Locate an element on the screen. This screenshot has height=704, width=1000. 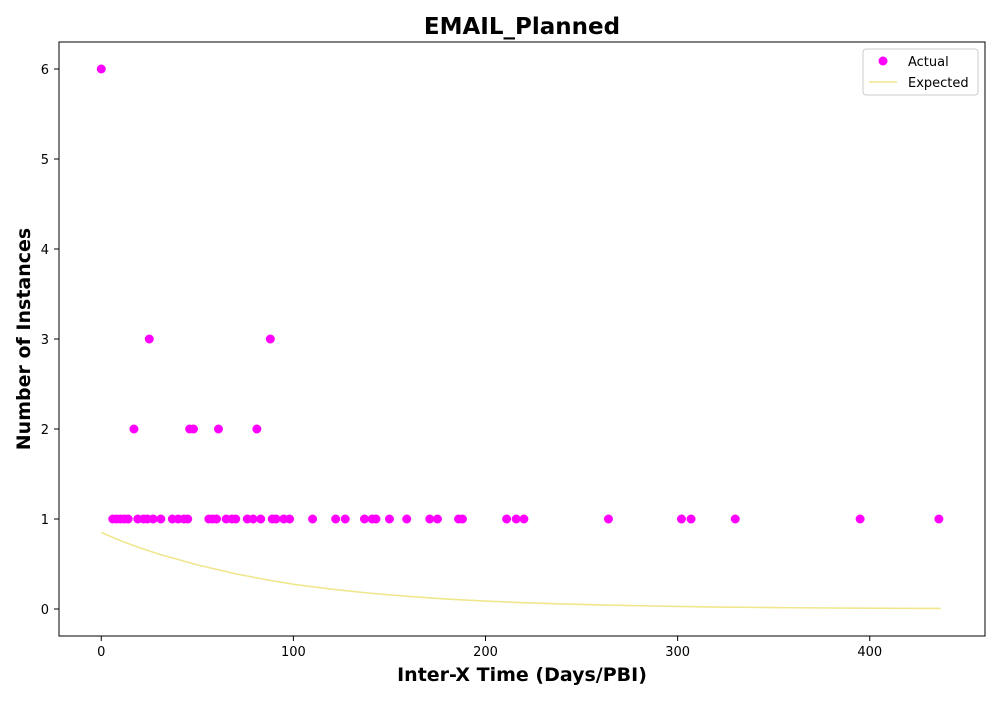
x-tick-label: 200 is located at coordinates (485, 652).